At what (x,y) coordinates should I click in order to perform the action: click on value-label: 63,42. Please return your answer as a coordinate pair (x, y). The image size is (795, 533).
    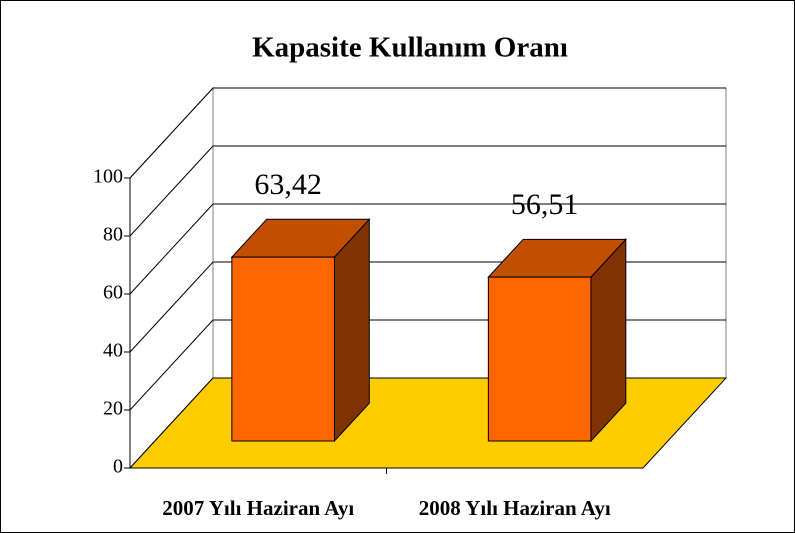
    Looking at the image, I should click on (288, 184).